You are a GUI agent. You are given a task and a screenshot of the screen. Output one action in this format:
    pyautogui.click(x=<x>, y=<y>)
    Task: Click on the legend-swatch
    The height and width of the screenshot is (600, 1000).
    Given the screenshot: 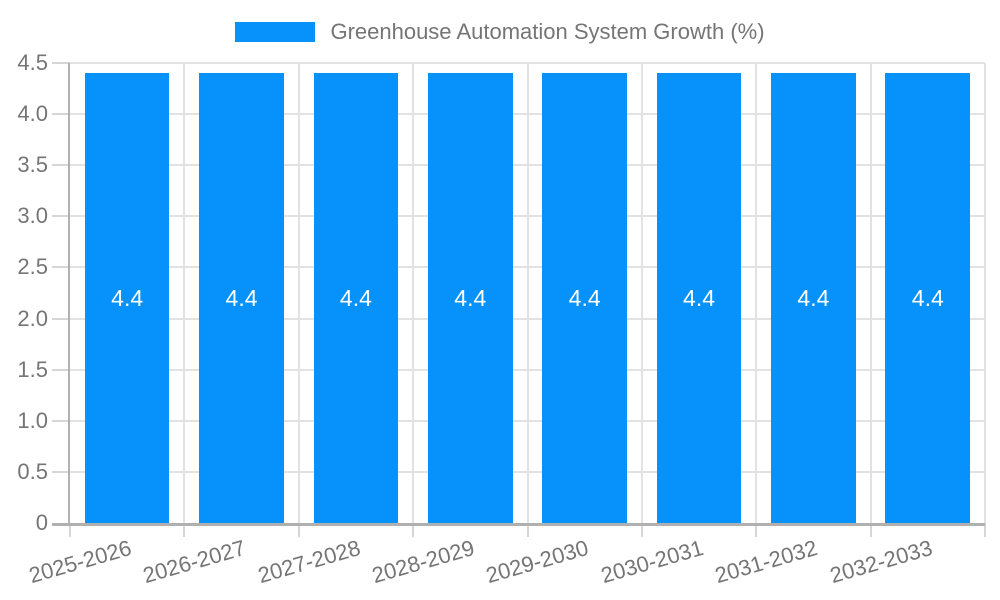 What is the action you would take?
    pyautogui.click(x=275, y=32)
    